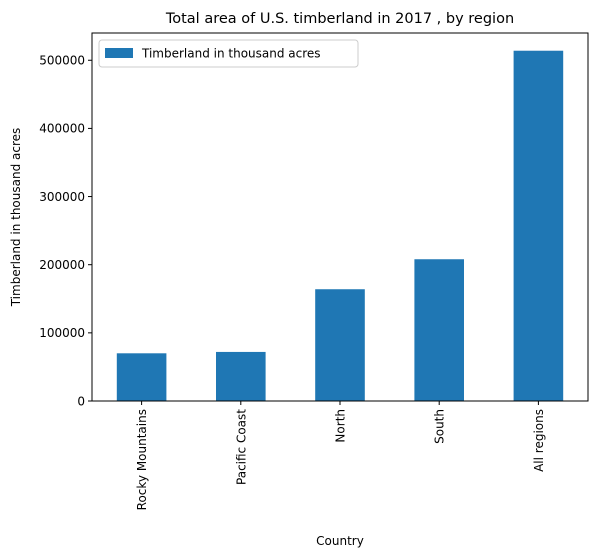  Describe the element at coordinates (62, 129) in the screenshot. I see `y-tick-label: 400000` at that location.